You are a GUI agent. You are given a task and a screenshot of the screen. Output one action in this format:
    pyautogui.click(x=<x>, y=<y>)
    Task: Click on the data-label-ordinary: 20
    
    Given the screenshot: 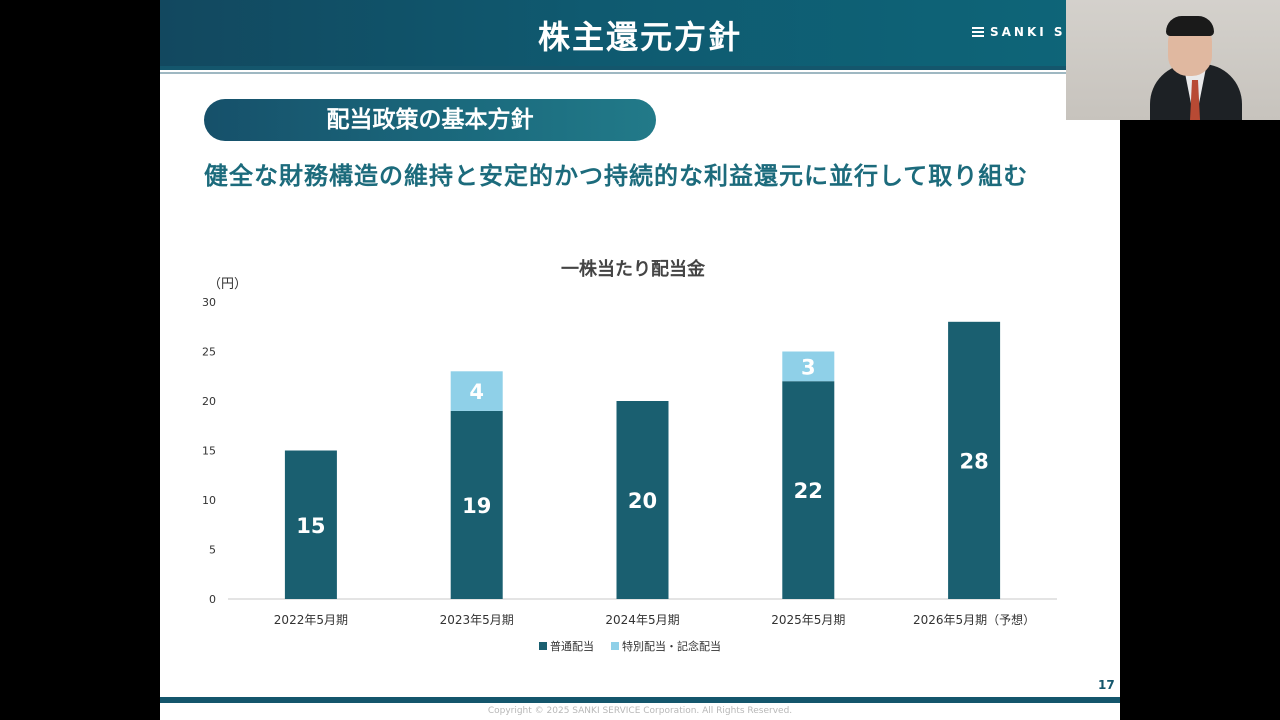 What is the action you would take?
    pyautogui.click(x=642, y=501)
    